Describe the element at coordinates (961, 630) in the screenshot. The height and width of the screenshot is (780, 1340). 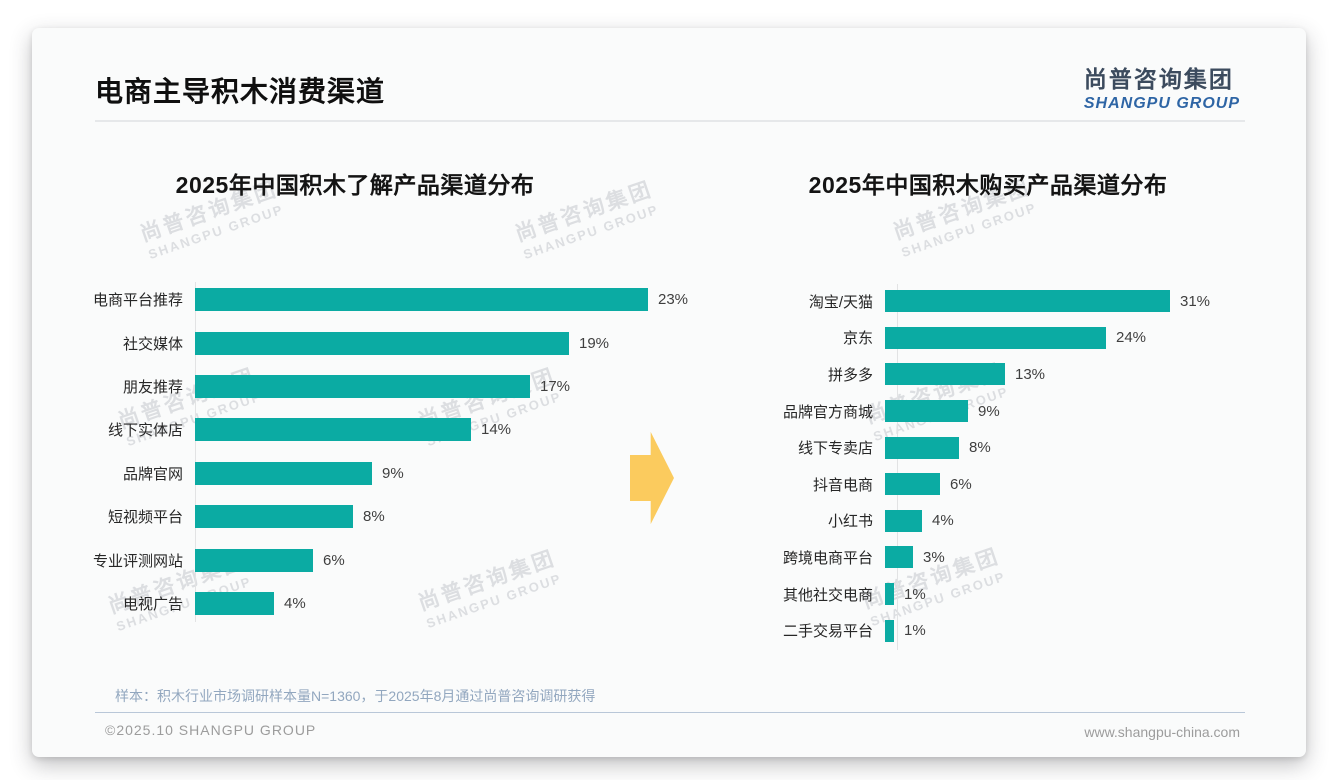
I see `bar-row: 二手交易平台 1%` at that location.